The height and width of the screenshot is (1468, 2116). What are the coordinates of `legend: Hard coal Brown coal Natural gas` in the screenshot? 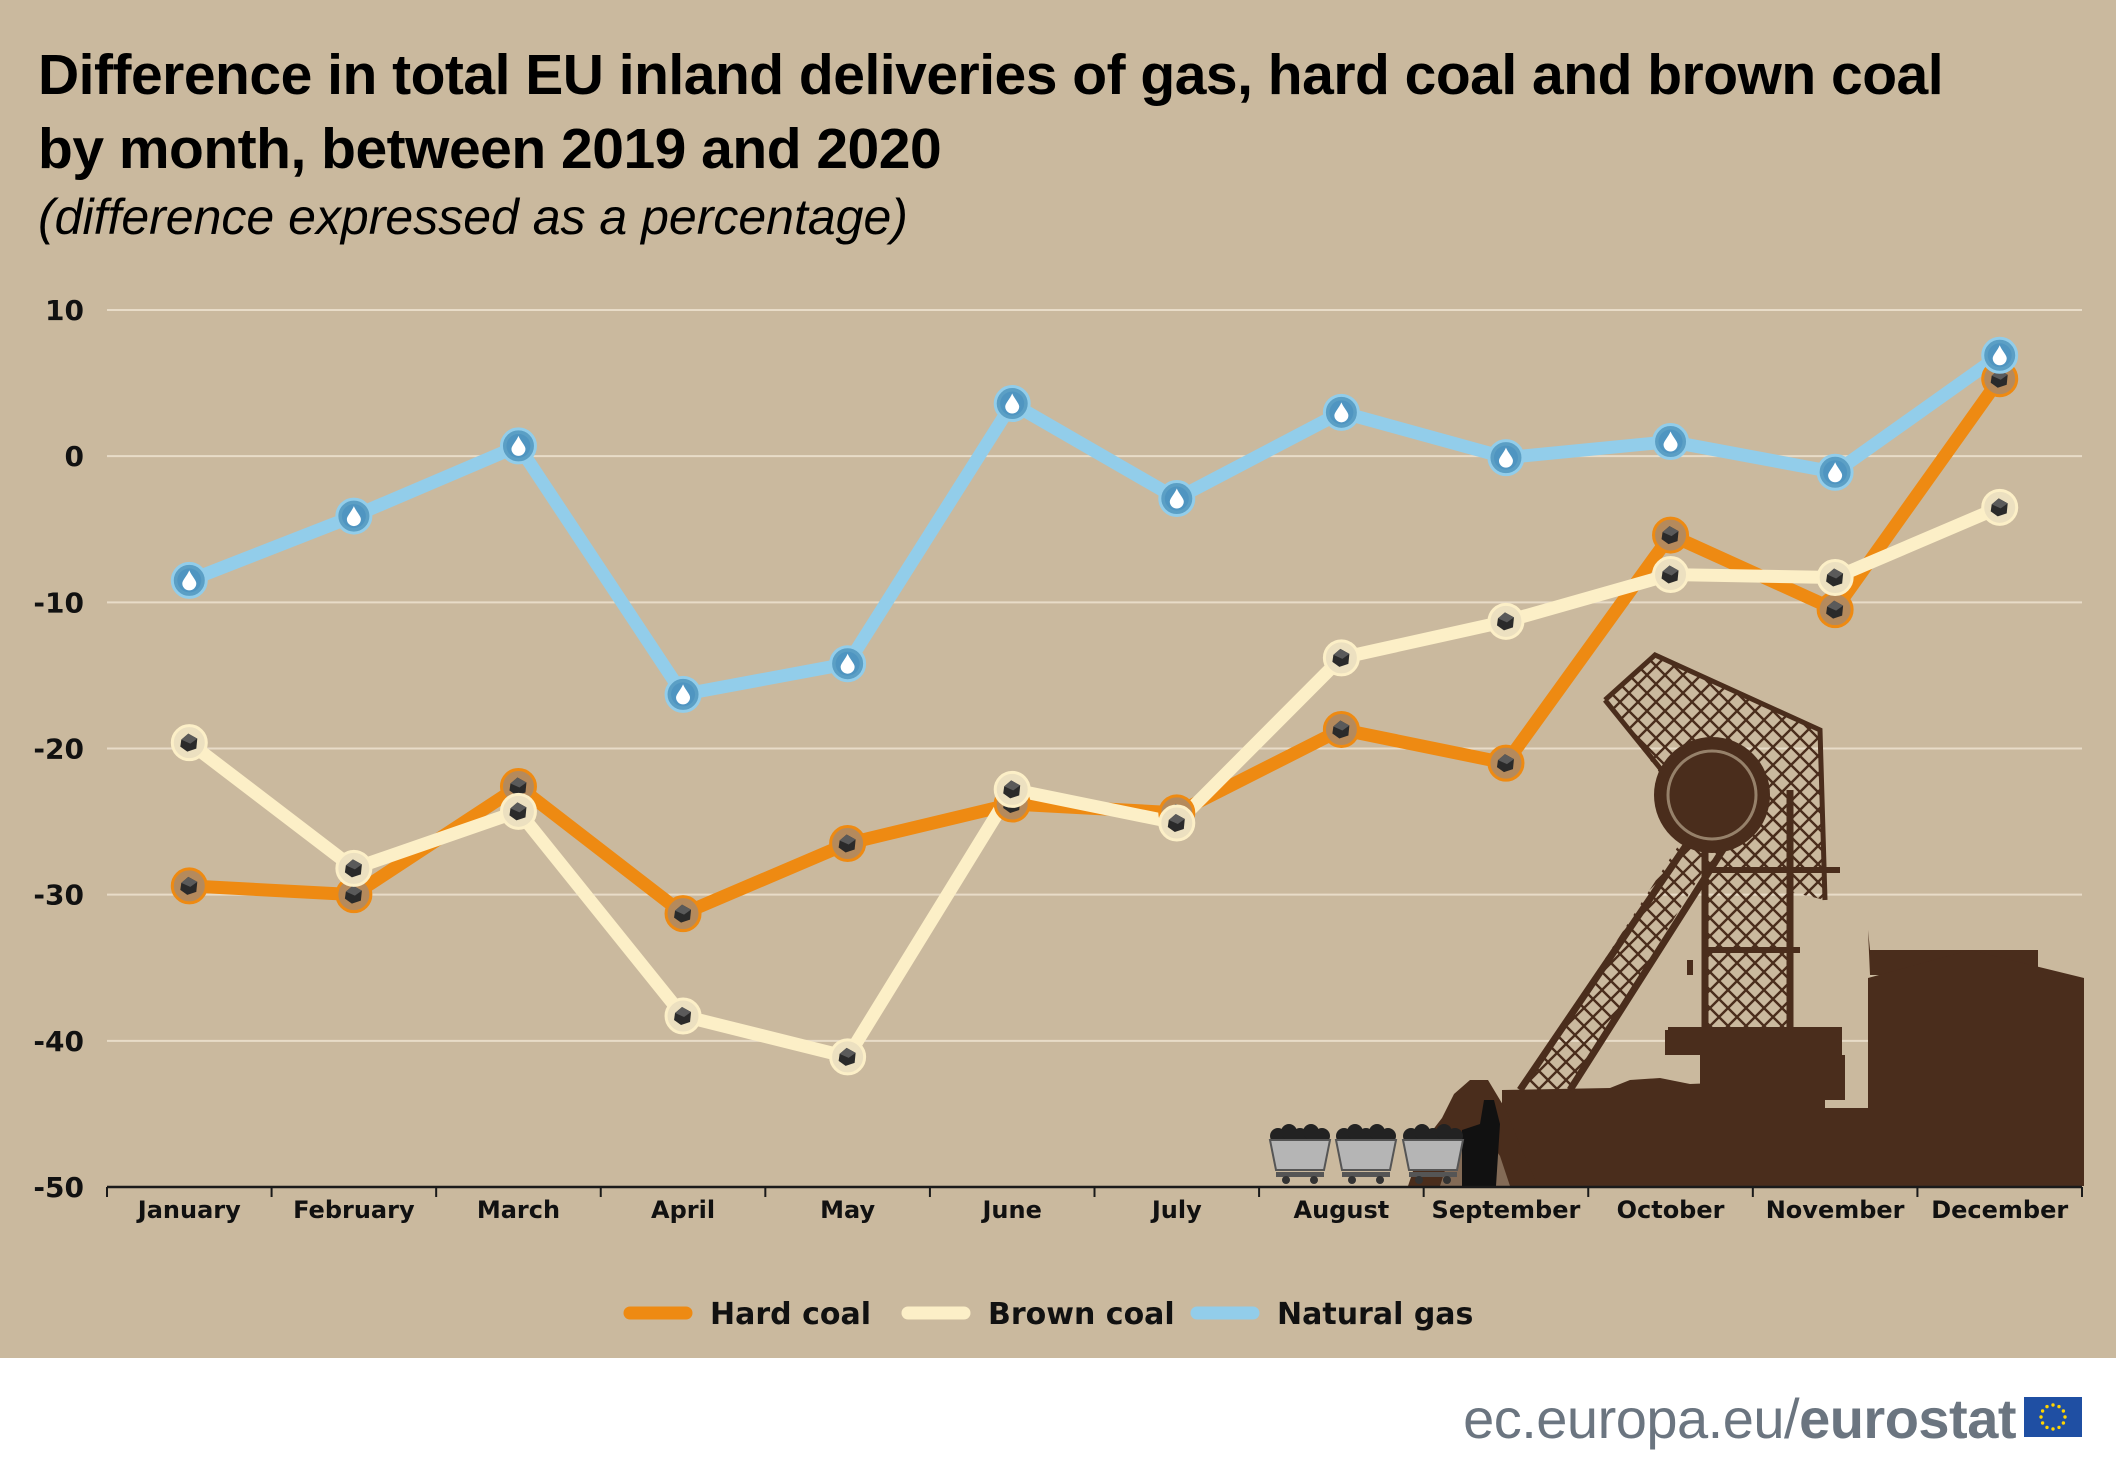 It's located at (1048, 1314).